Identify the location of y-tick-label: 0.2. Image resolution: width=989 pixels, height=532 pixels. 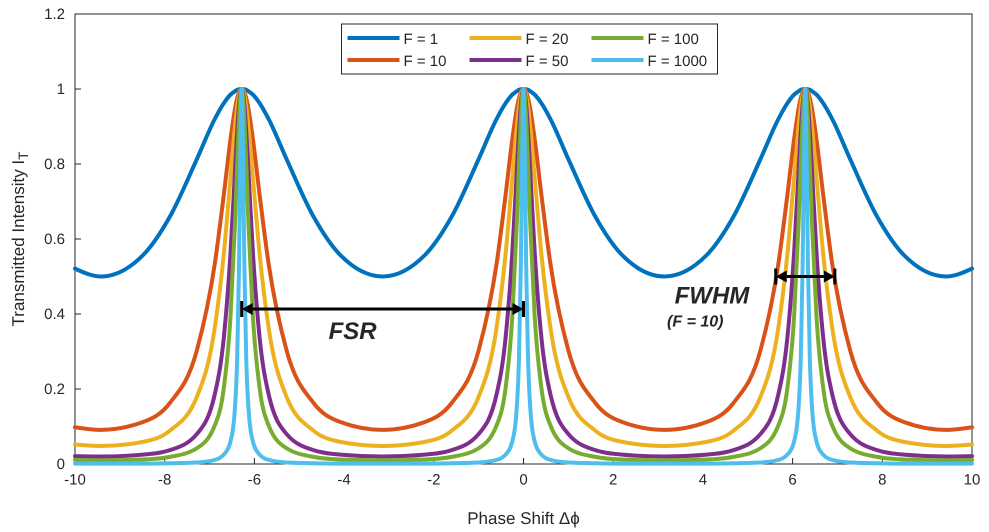
(54, 389).